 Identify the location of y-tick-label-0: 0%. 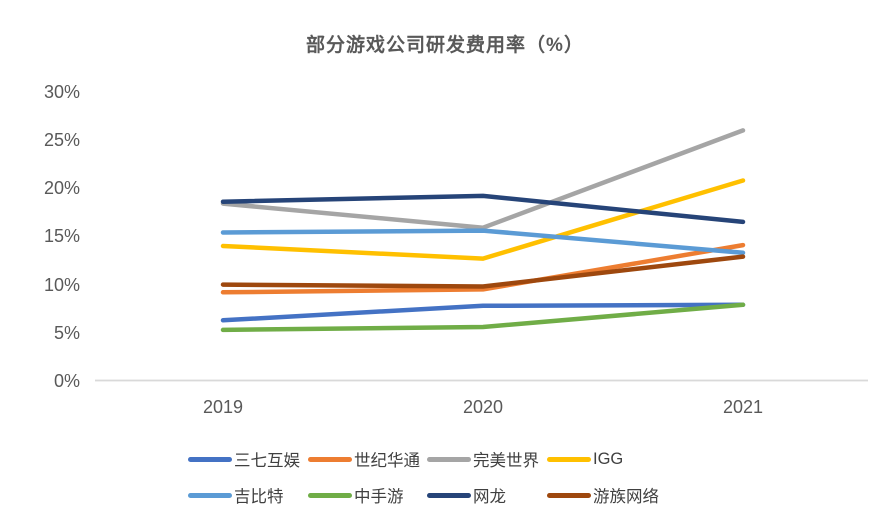
(66, 381).